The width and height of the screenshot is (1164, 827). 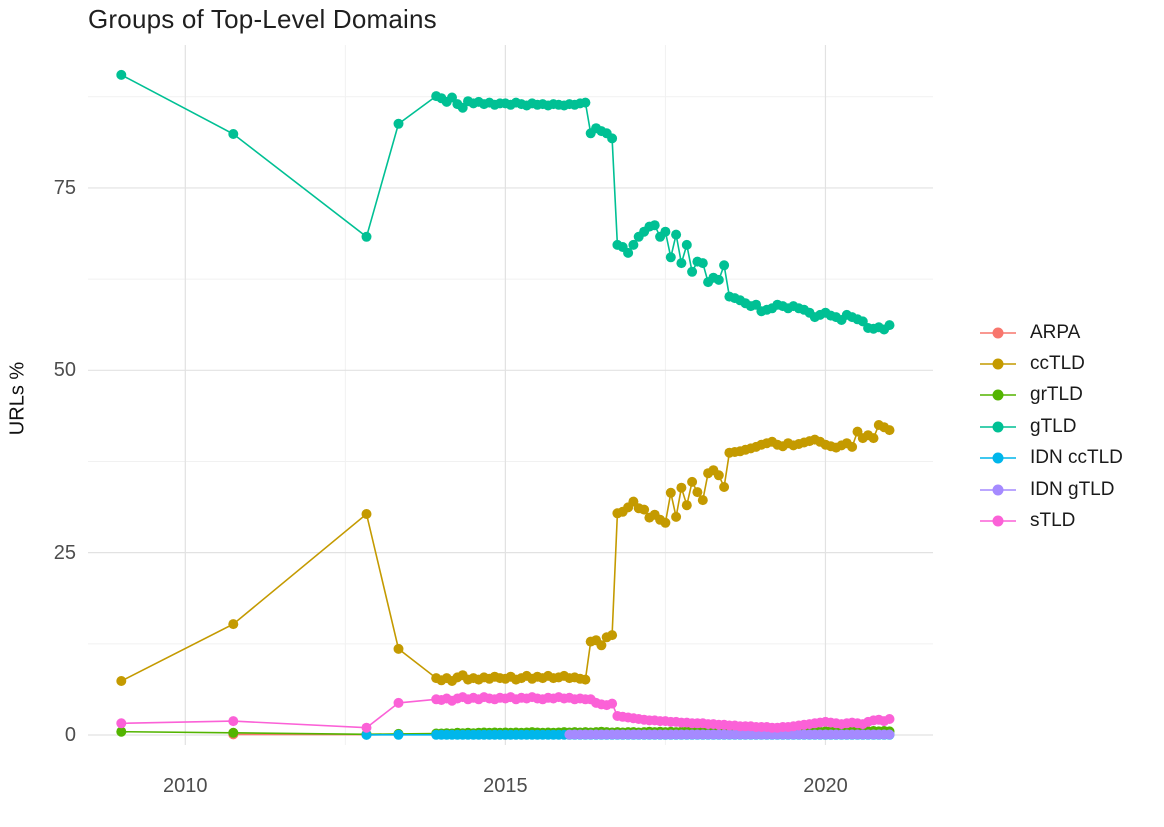 I want to click on y-tick-label: 75, so click(x=64, y=187).